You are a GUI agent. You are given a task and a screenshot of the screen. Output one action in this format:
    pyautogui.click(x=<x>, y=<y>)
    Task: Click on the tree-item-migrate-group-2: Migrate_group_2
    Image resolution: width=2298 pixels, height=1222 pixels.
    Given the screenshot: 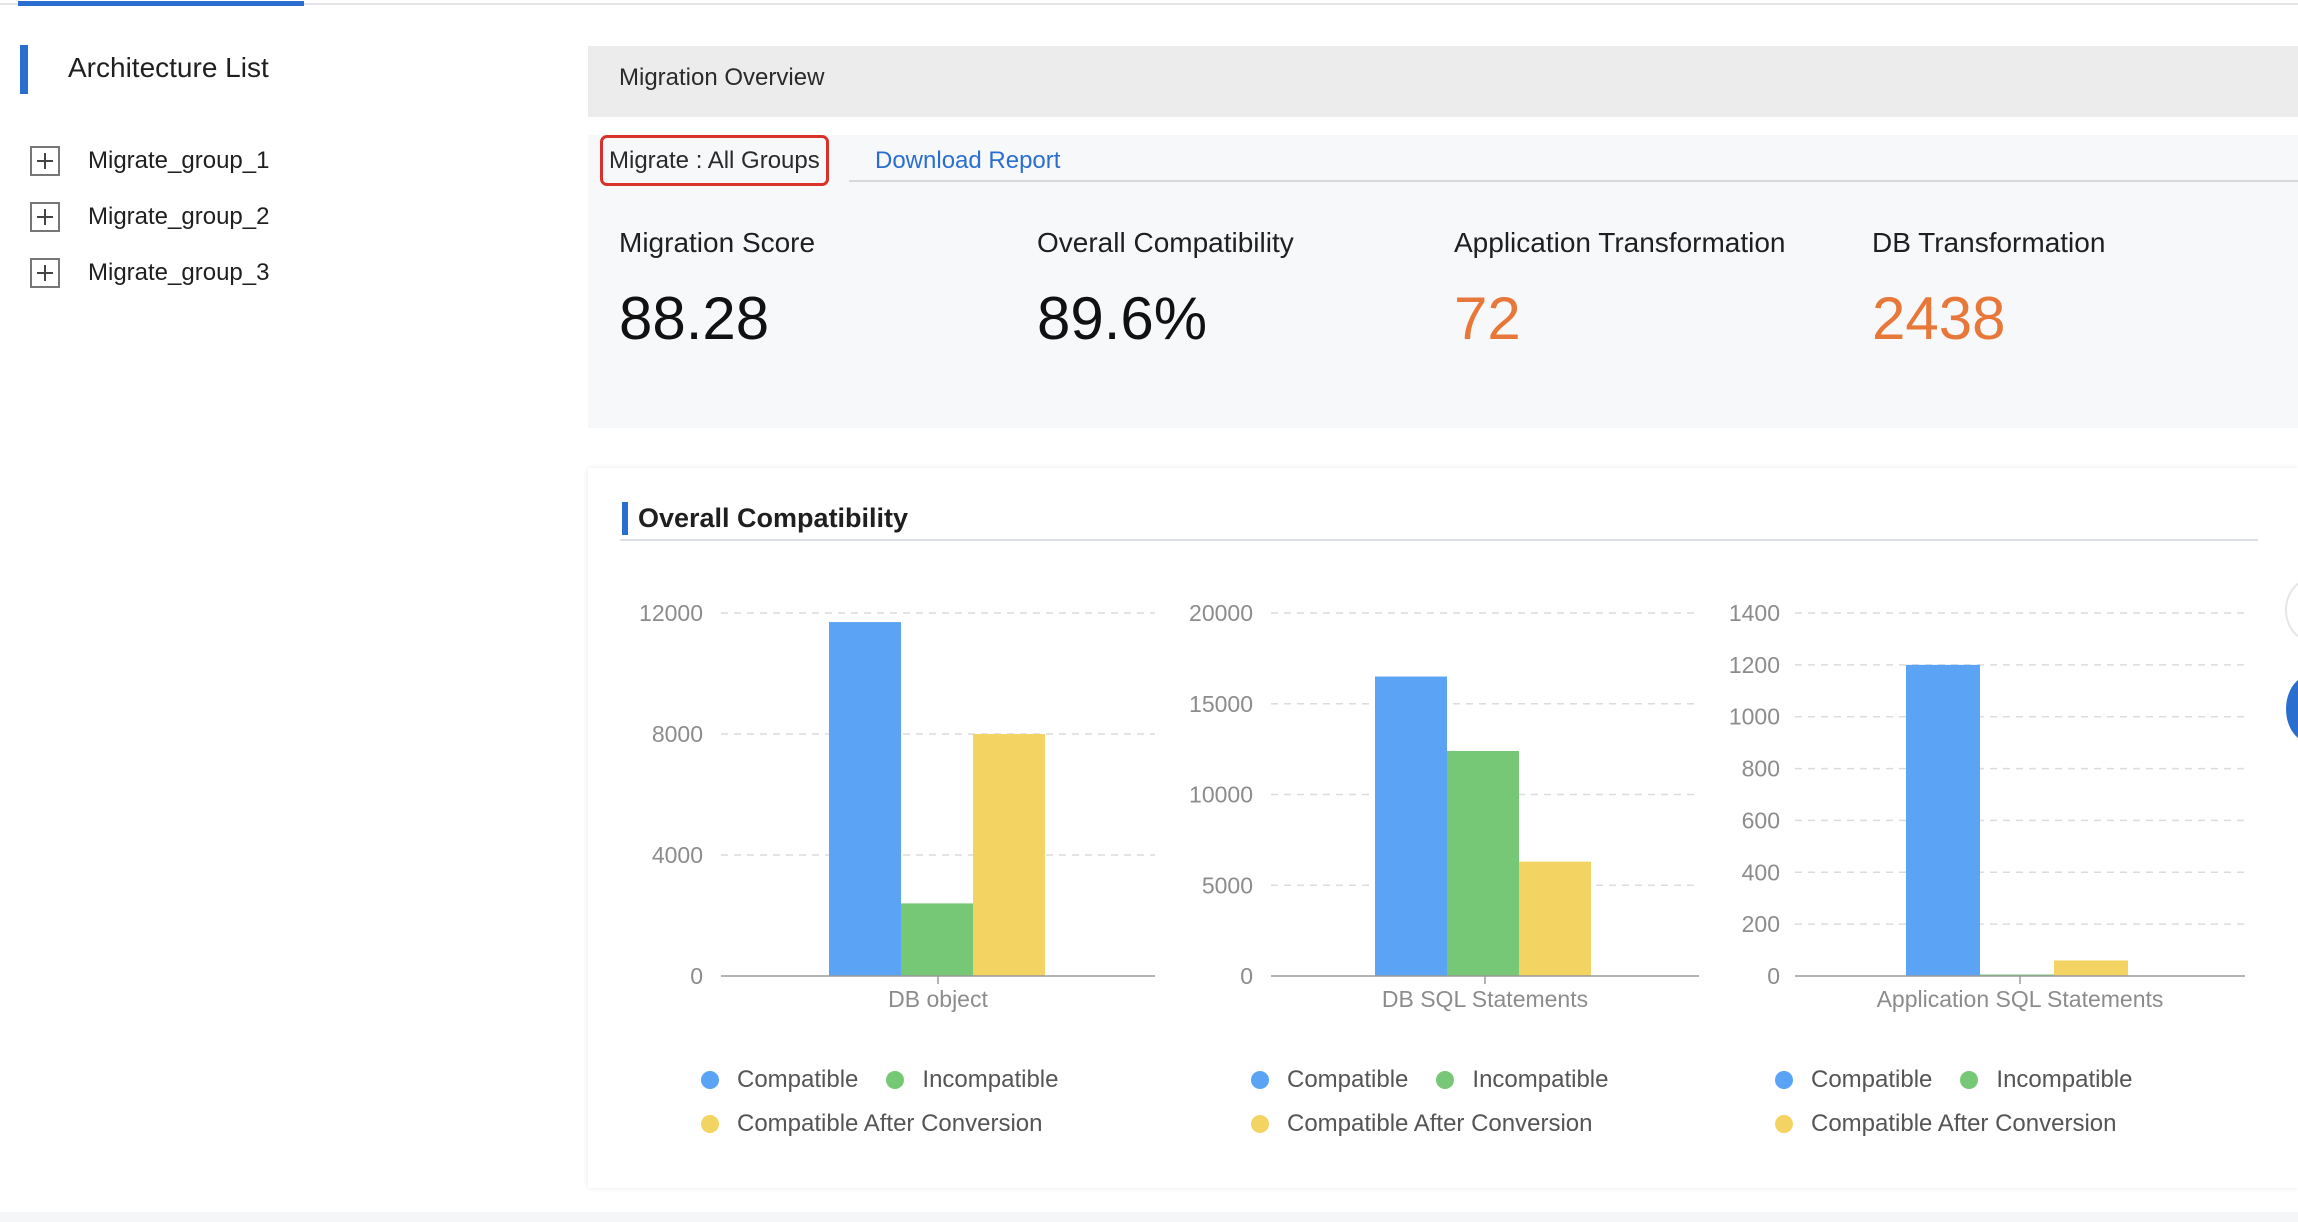 What is the action you would take?
    pyautogui.click(x=149, y=217)
    